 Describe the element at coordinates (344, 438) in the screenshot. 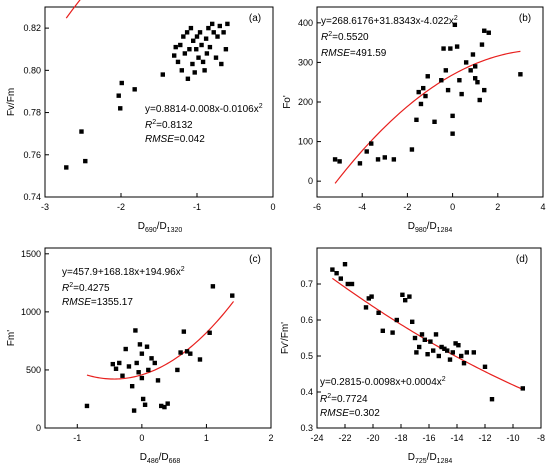

I see `x-tick-label: -22` at that location.